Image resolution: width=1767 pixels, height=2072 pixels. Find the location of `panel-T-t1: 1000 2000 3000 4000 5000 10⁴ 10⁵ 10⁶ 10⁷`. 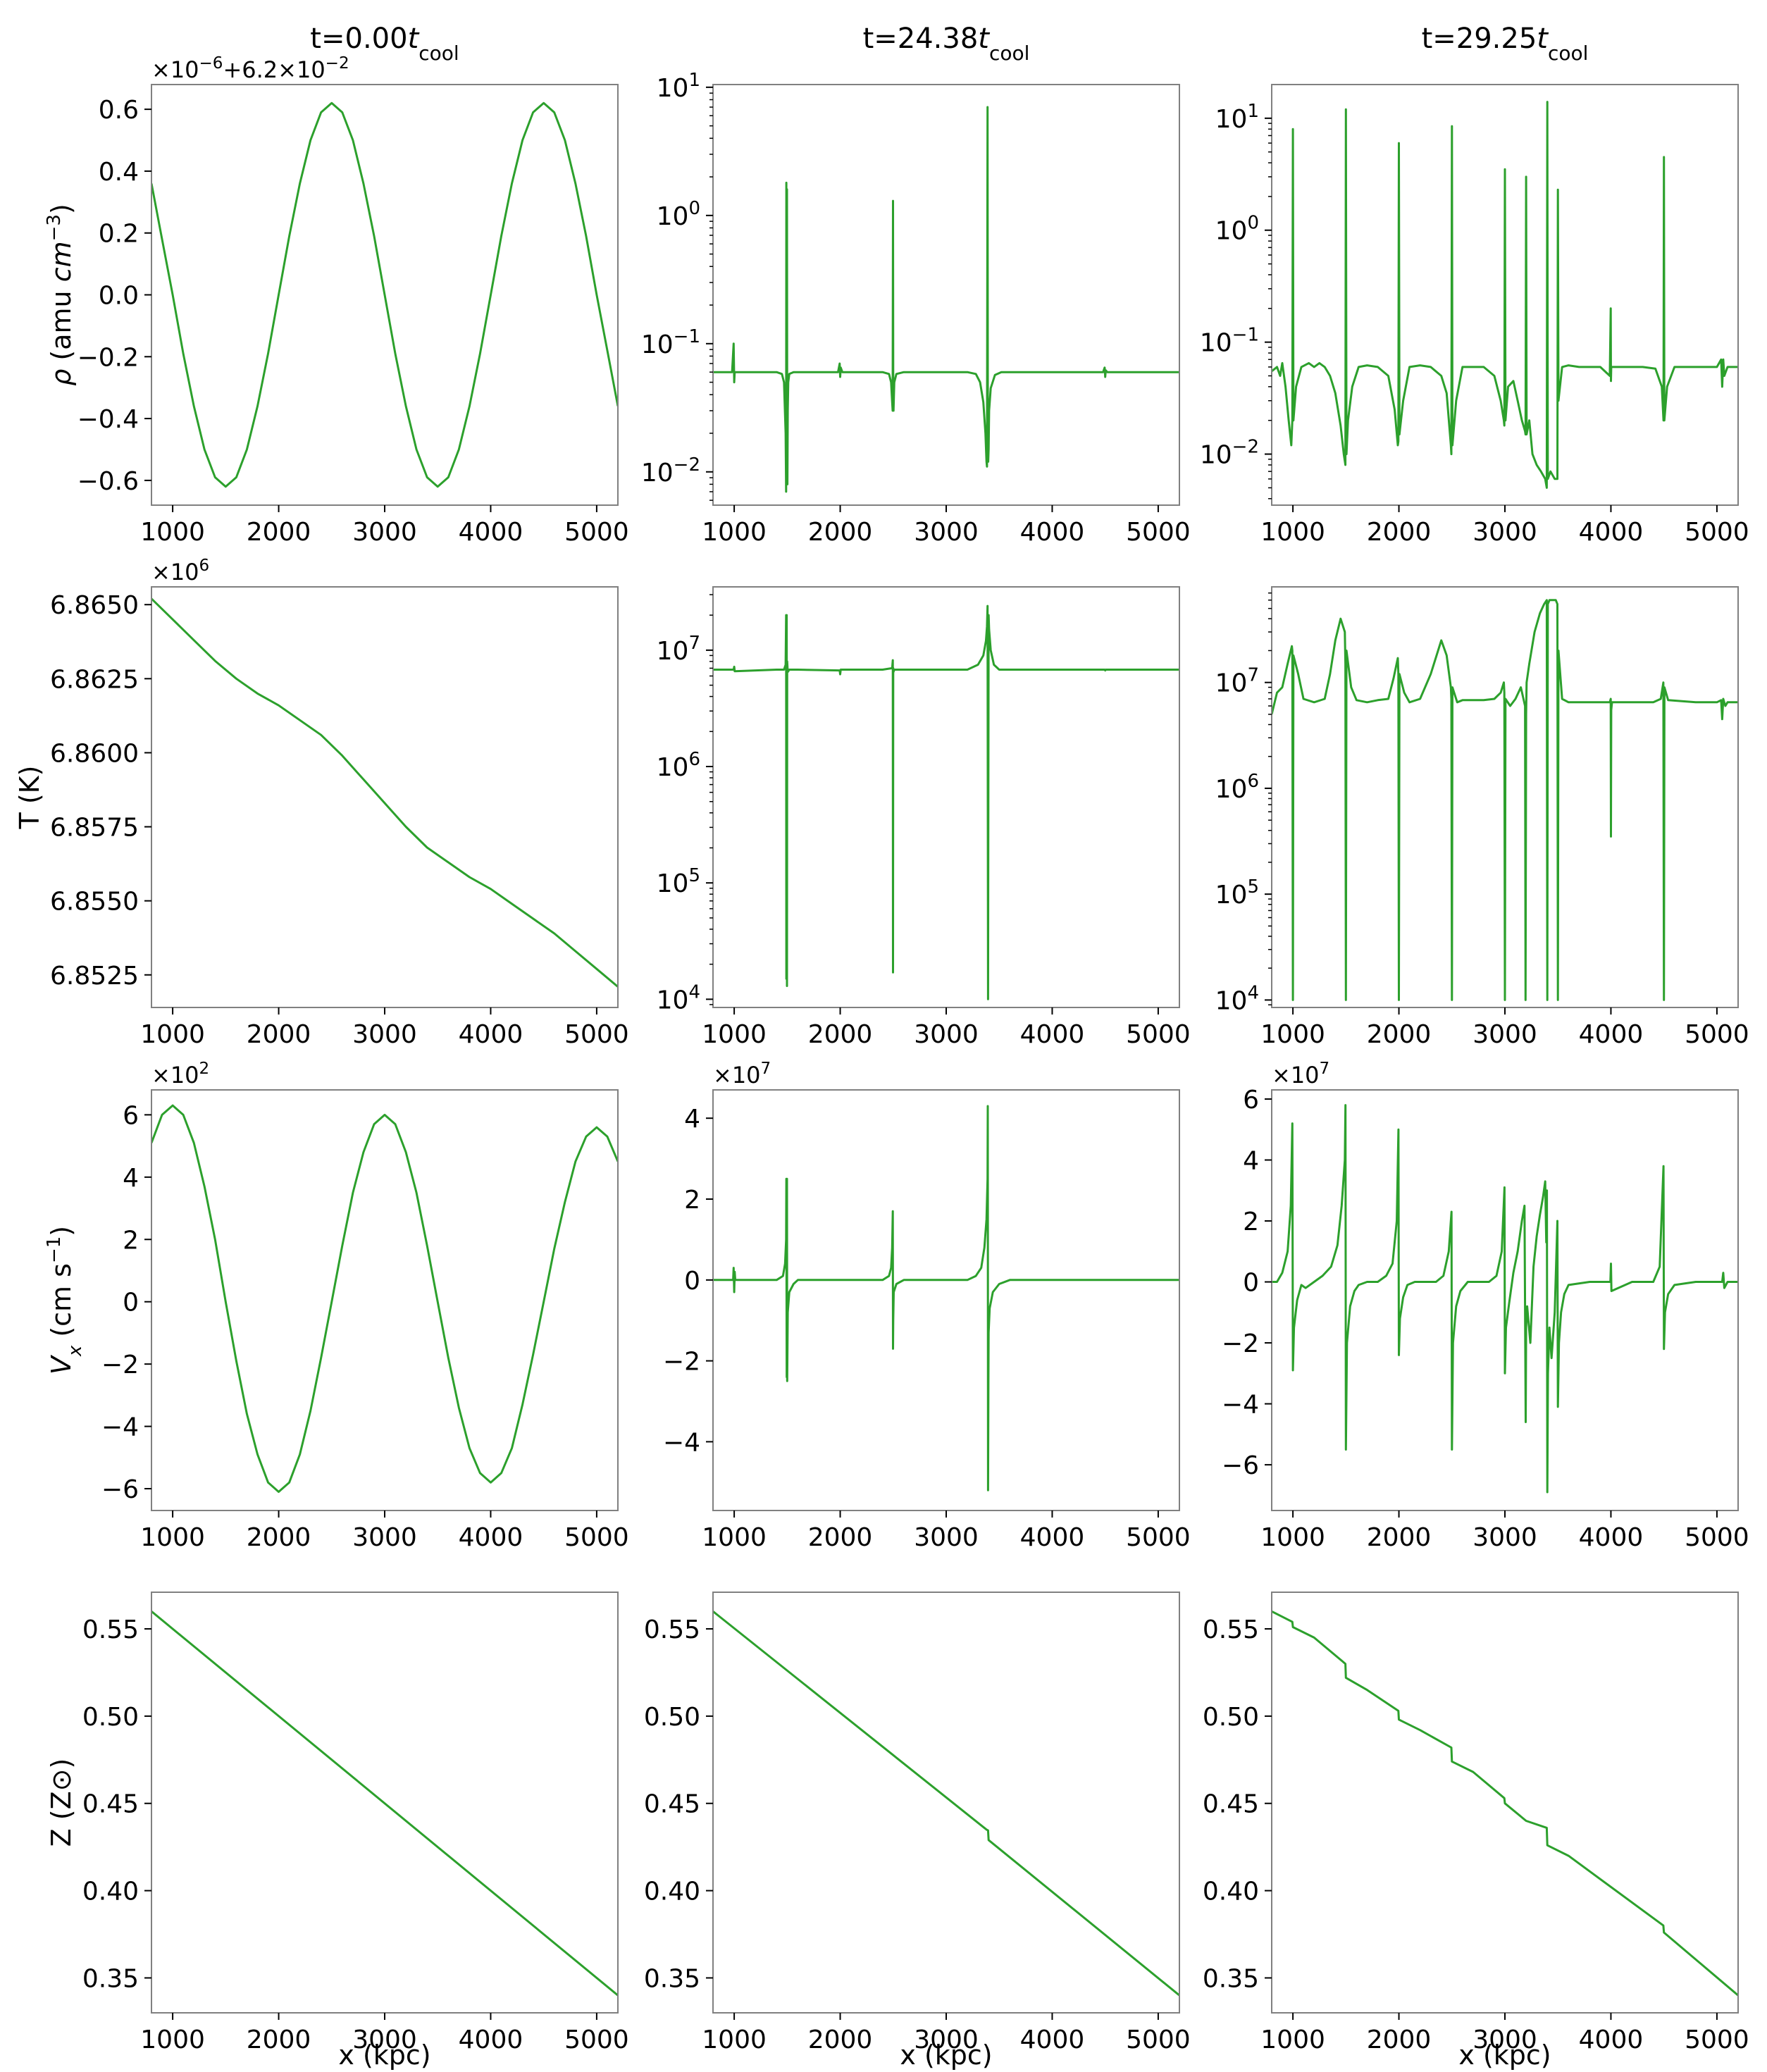

panel-T-t1: 1000 2000 3000 4000 5000 10⁴ 10⁵ 10⁶ 10⁷ is located at coordinates (924, 817).